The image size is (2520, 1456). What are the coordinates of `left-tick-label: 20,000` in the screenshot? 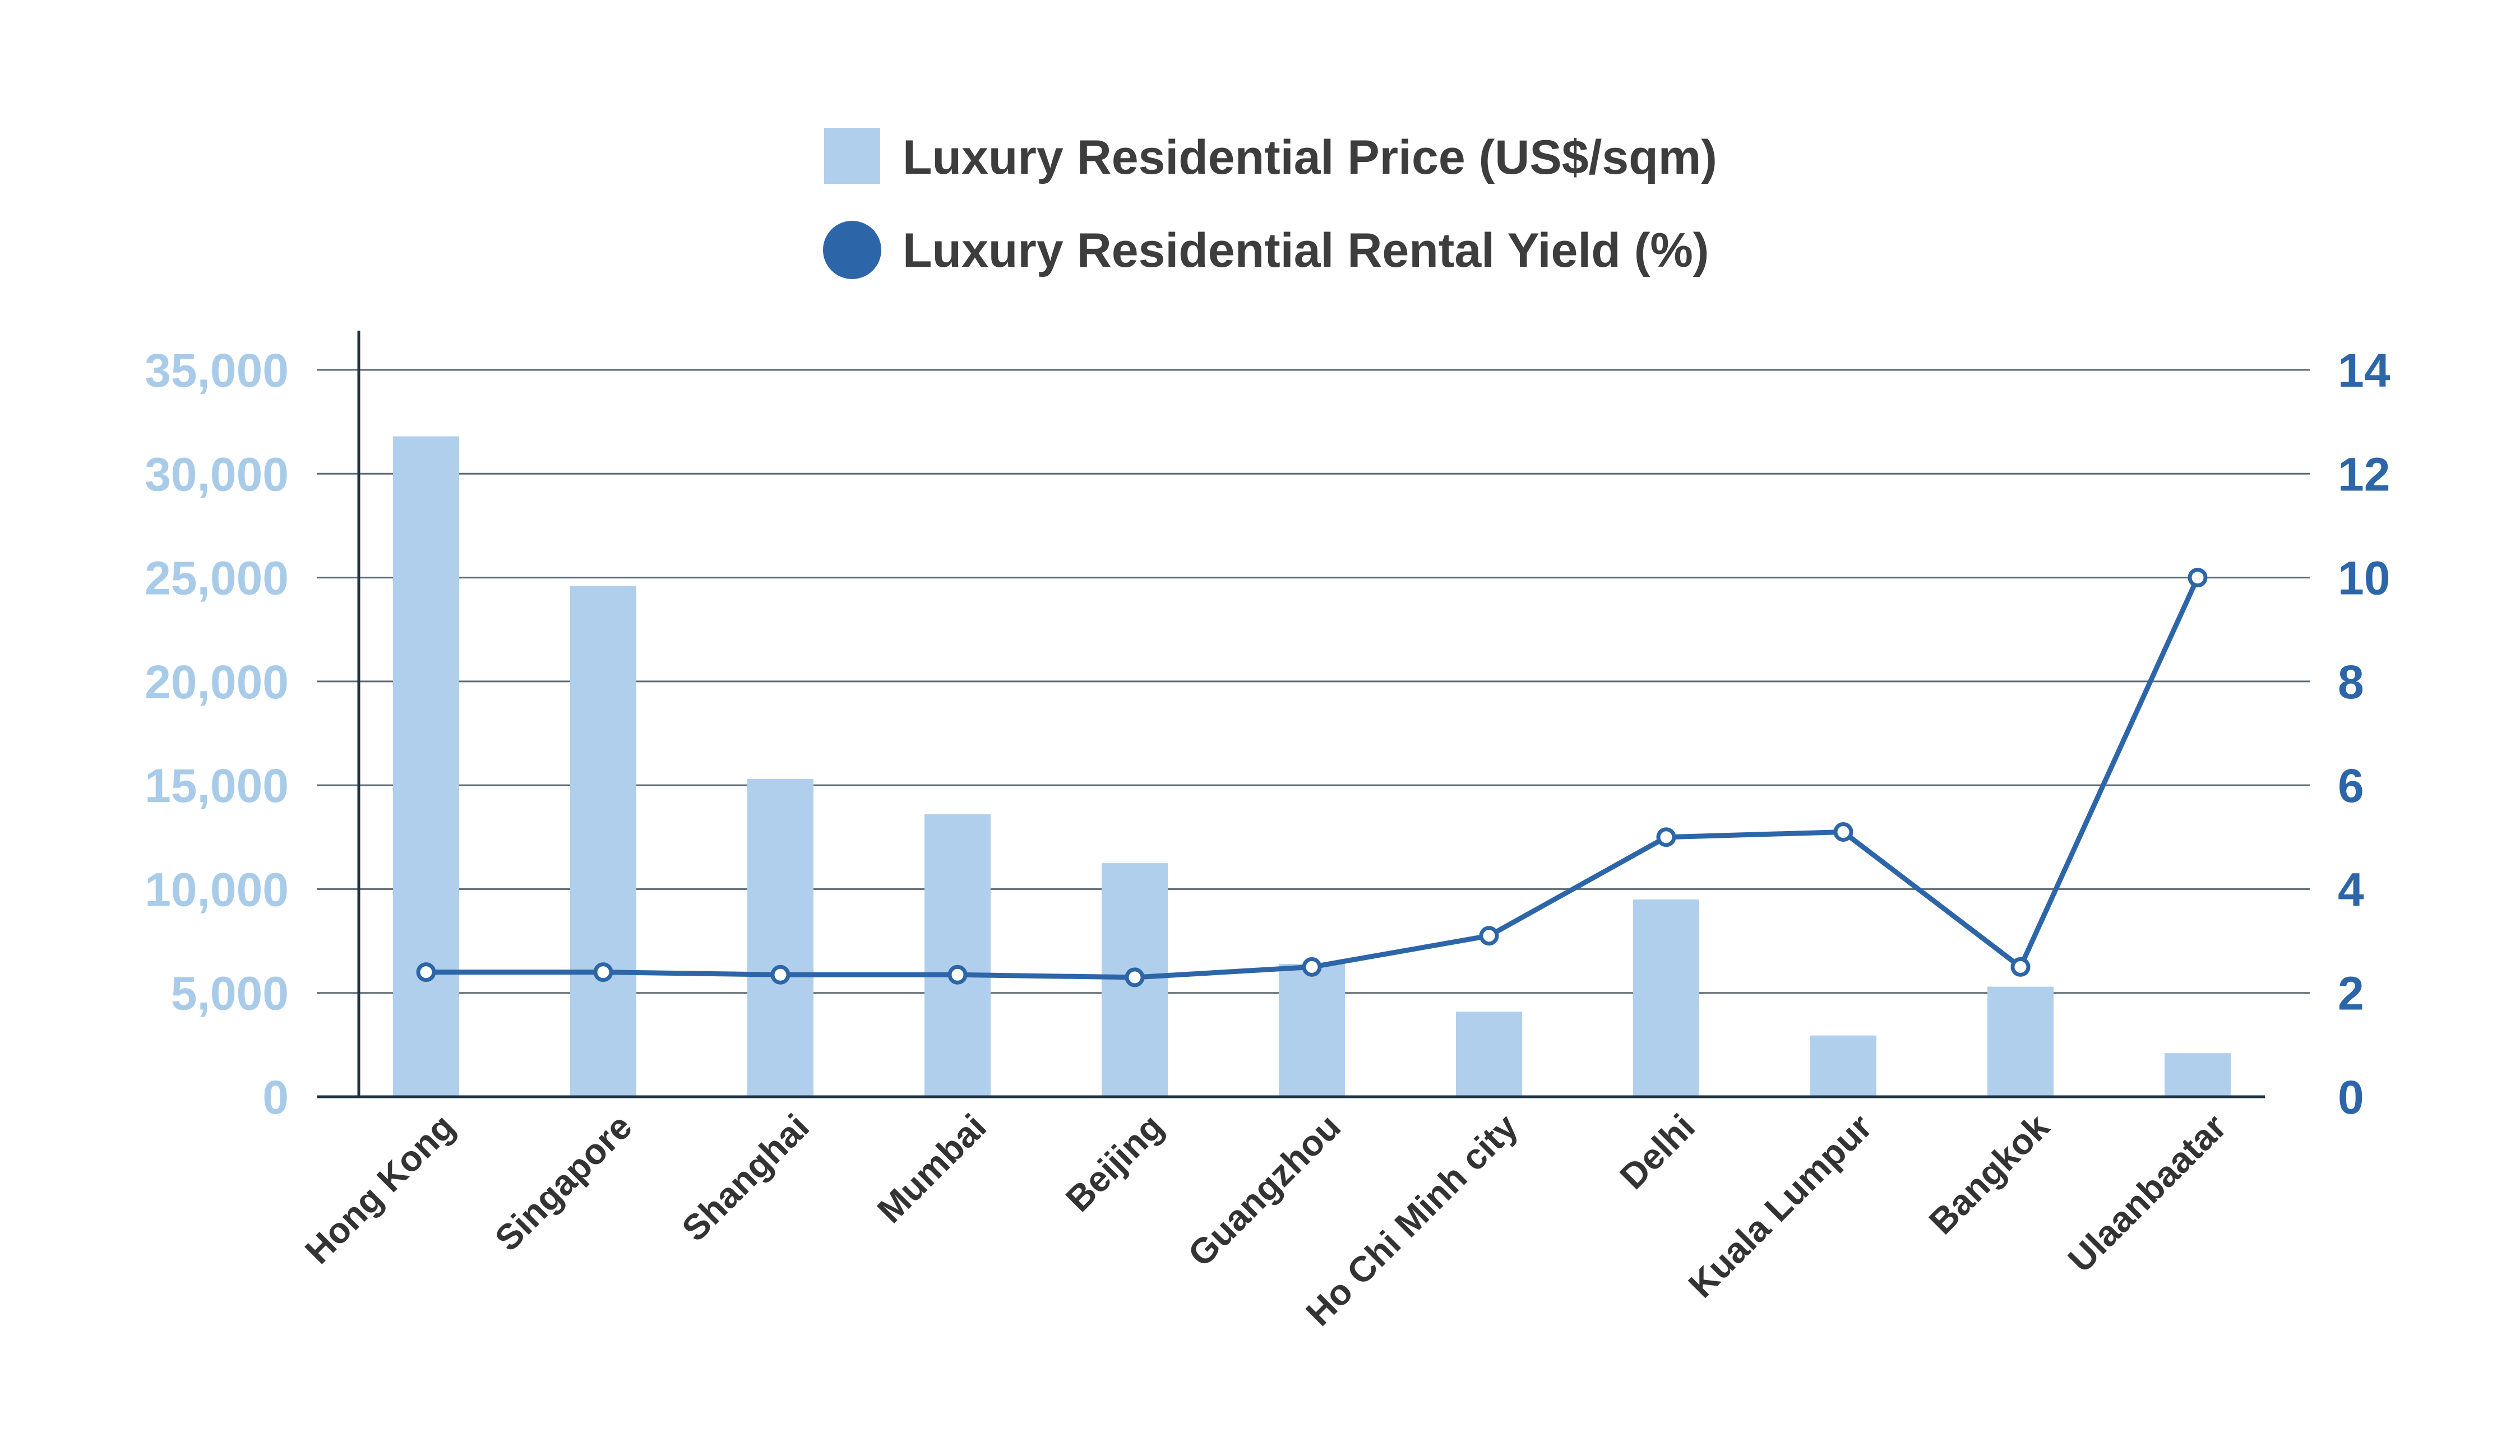 It's located at (217, 682).